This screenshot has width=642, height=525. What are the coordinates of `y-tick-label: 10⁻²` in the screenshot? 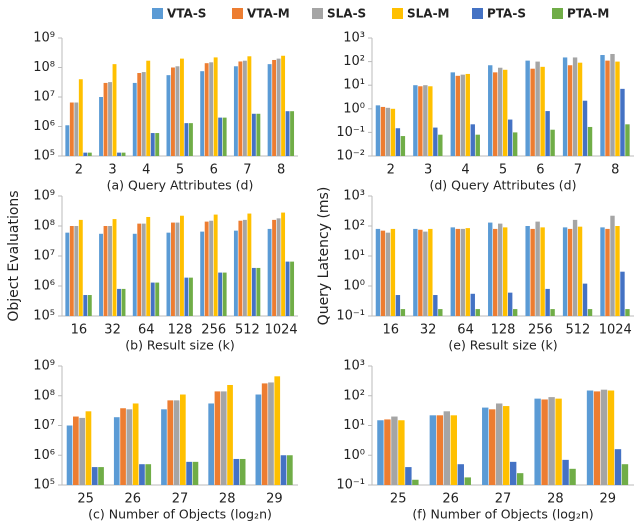 It's located at (350, 156).